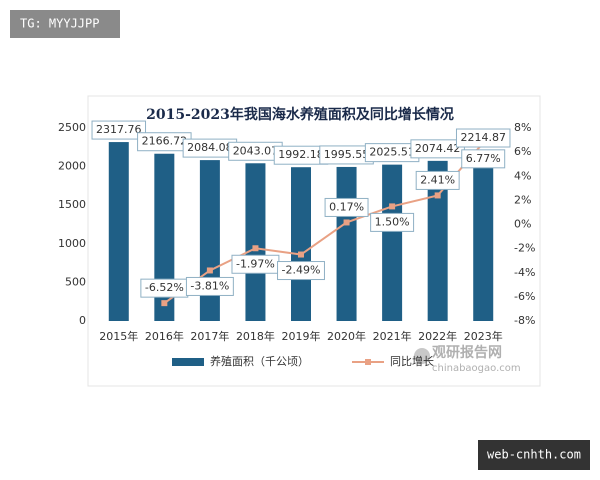  I want to click on overlay-top, so click(65, 24).